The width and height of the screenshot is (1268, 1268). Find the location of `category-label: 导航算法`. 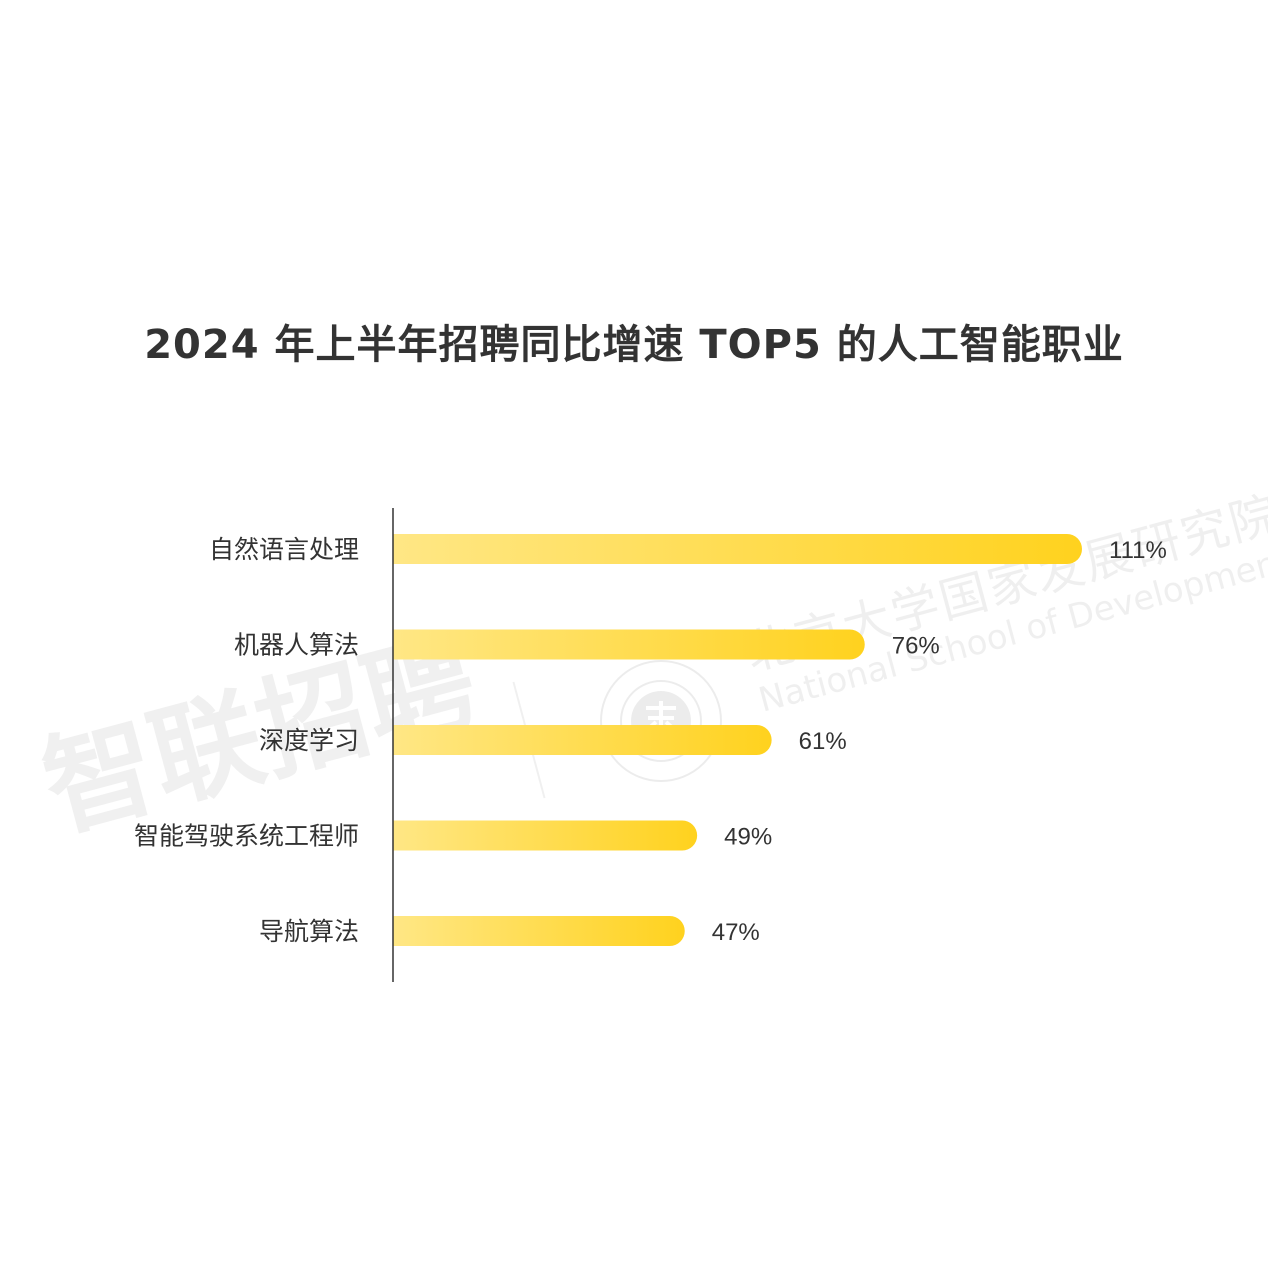

category-label: 导航算法 is located at coordinates (309, 931).